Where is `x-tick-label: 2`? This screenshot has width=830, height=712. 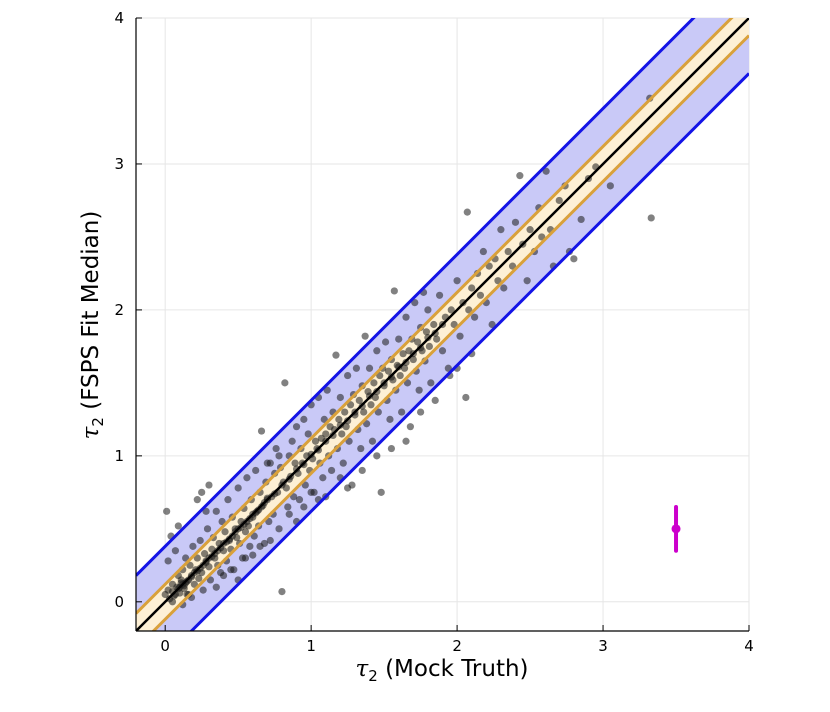
x-tick-label: 2 is located at coordinates (457, 646).